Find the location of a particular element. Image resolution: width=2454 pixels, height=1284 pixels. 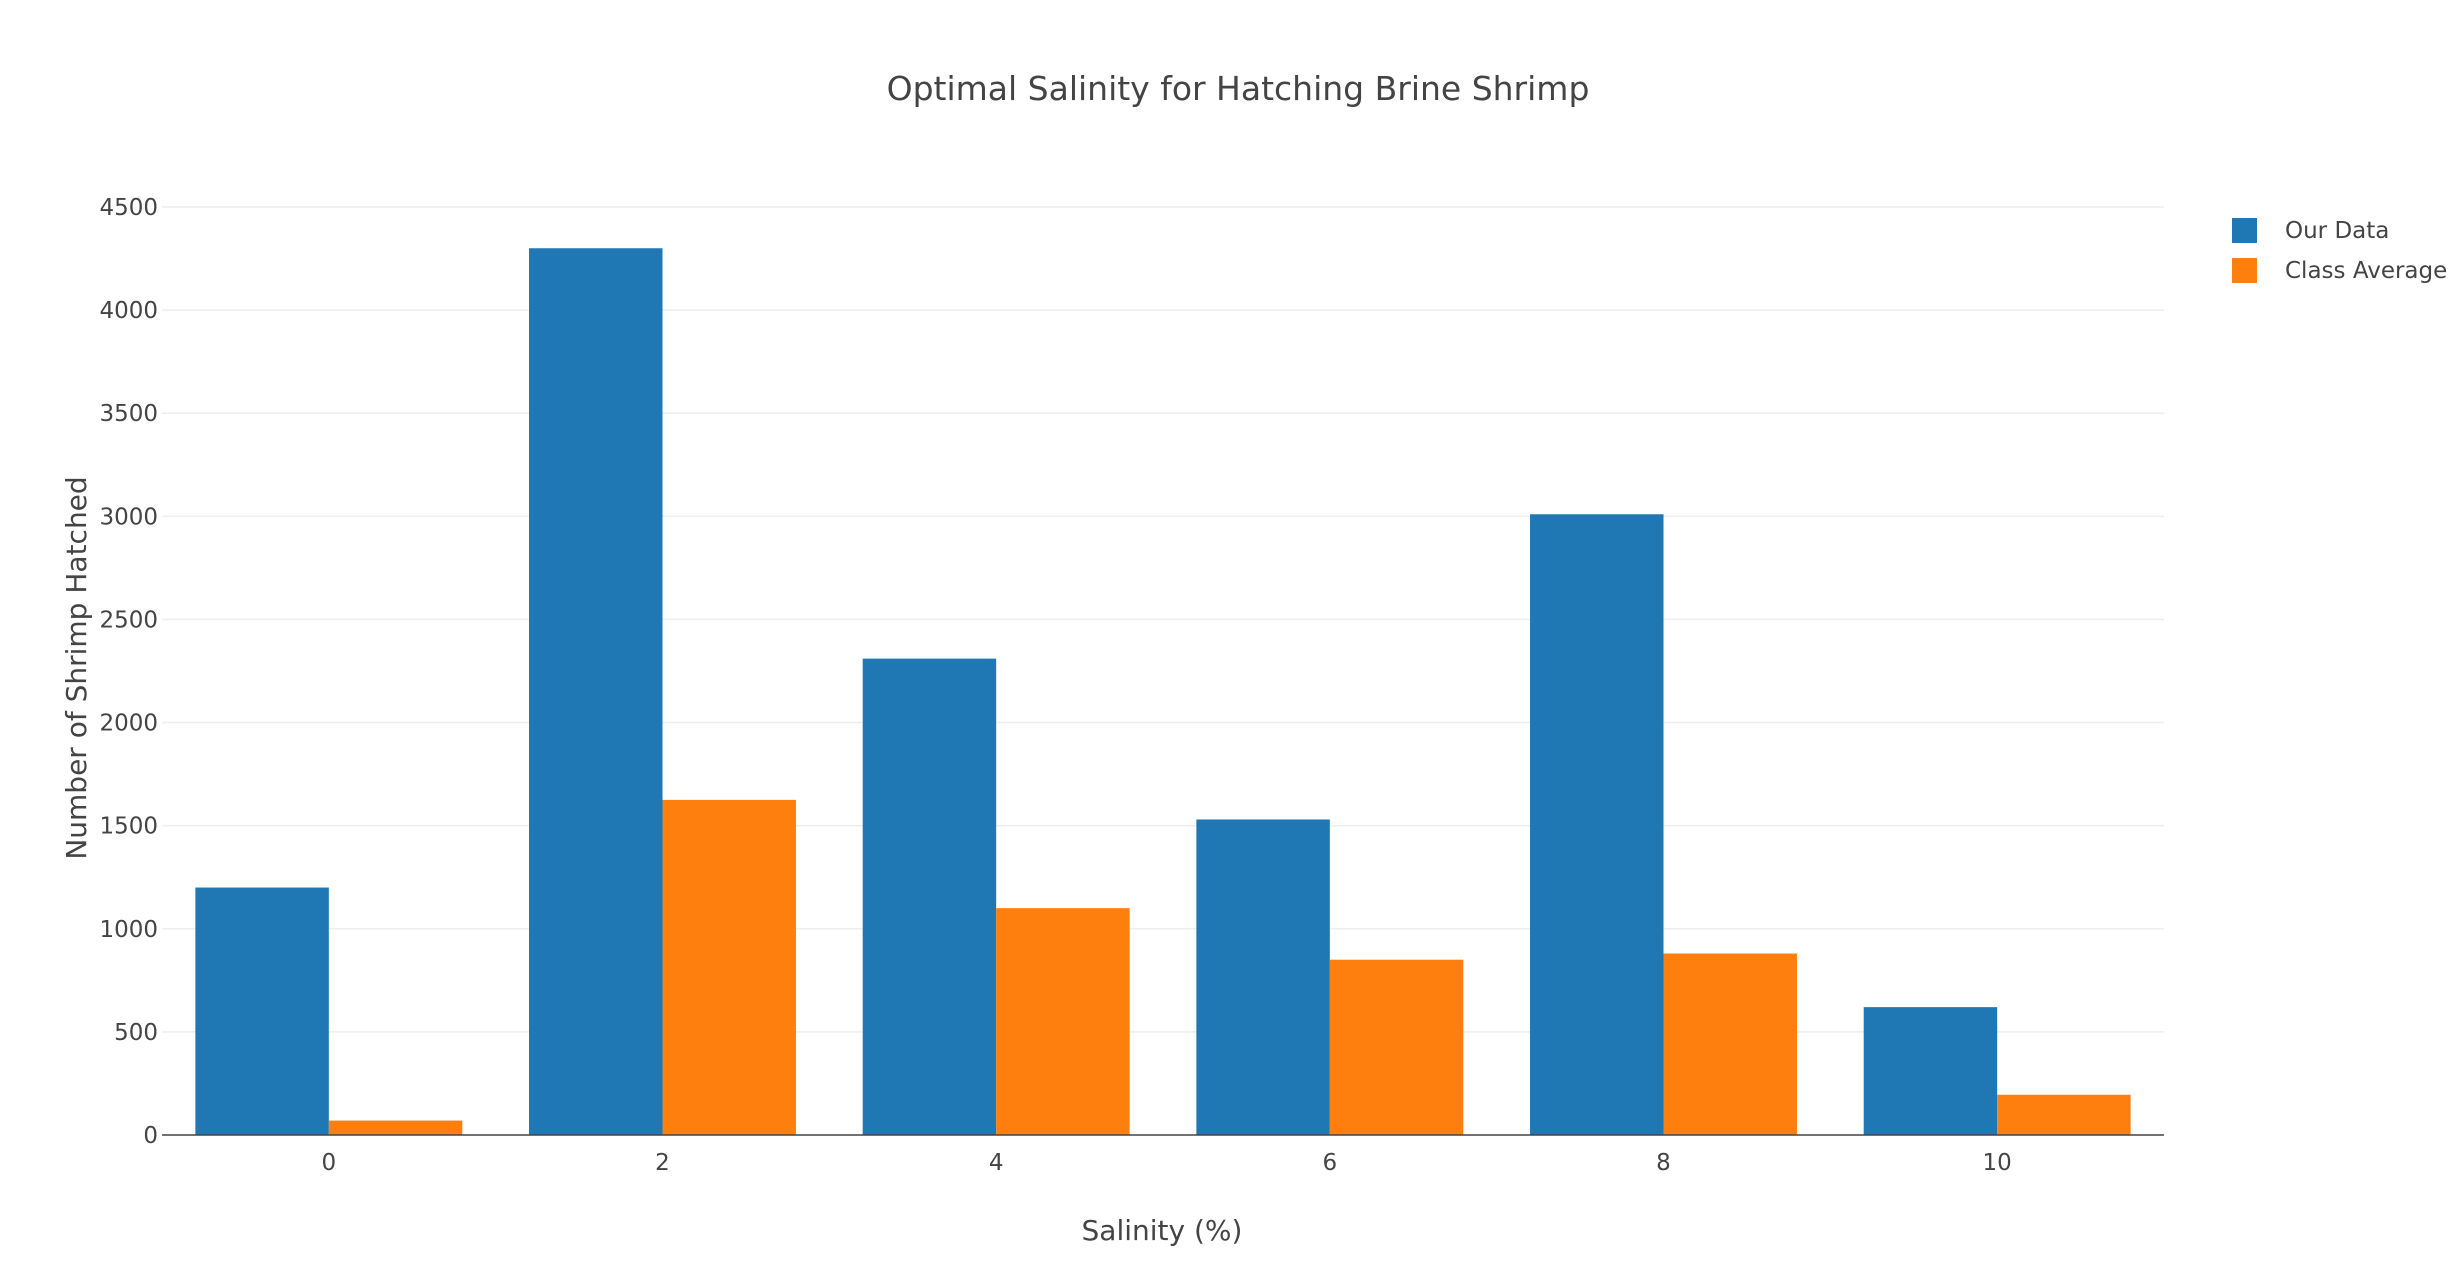

x-tick-label: 0 is located at coordinates (329, 1163).